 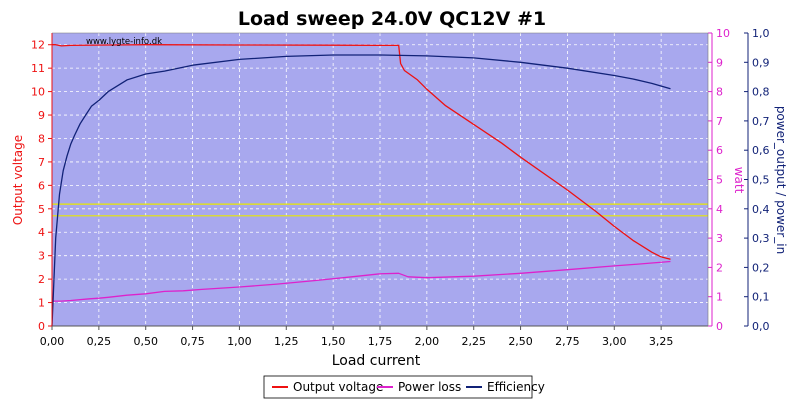 What do you see at coordinates (761, 150) in the screenshot?
I see `y-eff-tick-label: 0,6` at bounding box center [761, 150].